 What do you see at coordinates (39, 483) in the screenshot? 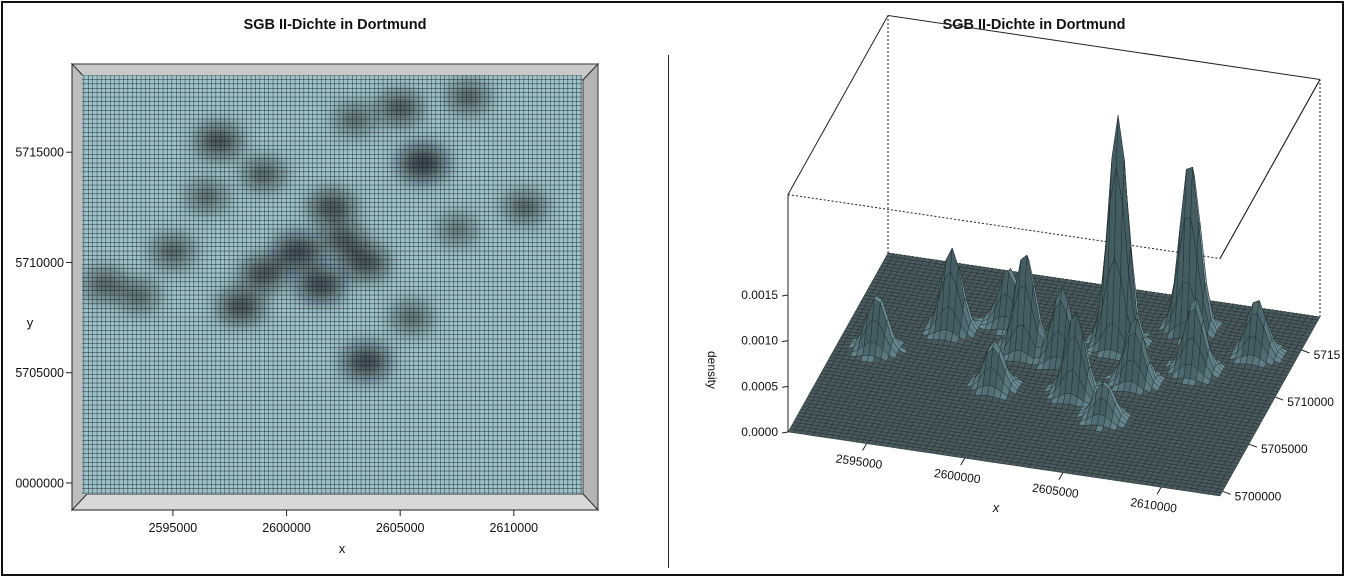
I see `y-tick-label: 0000000` at bounding box center [39, 483].